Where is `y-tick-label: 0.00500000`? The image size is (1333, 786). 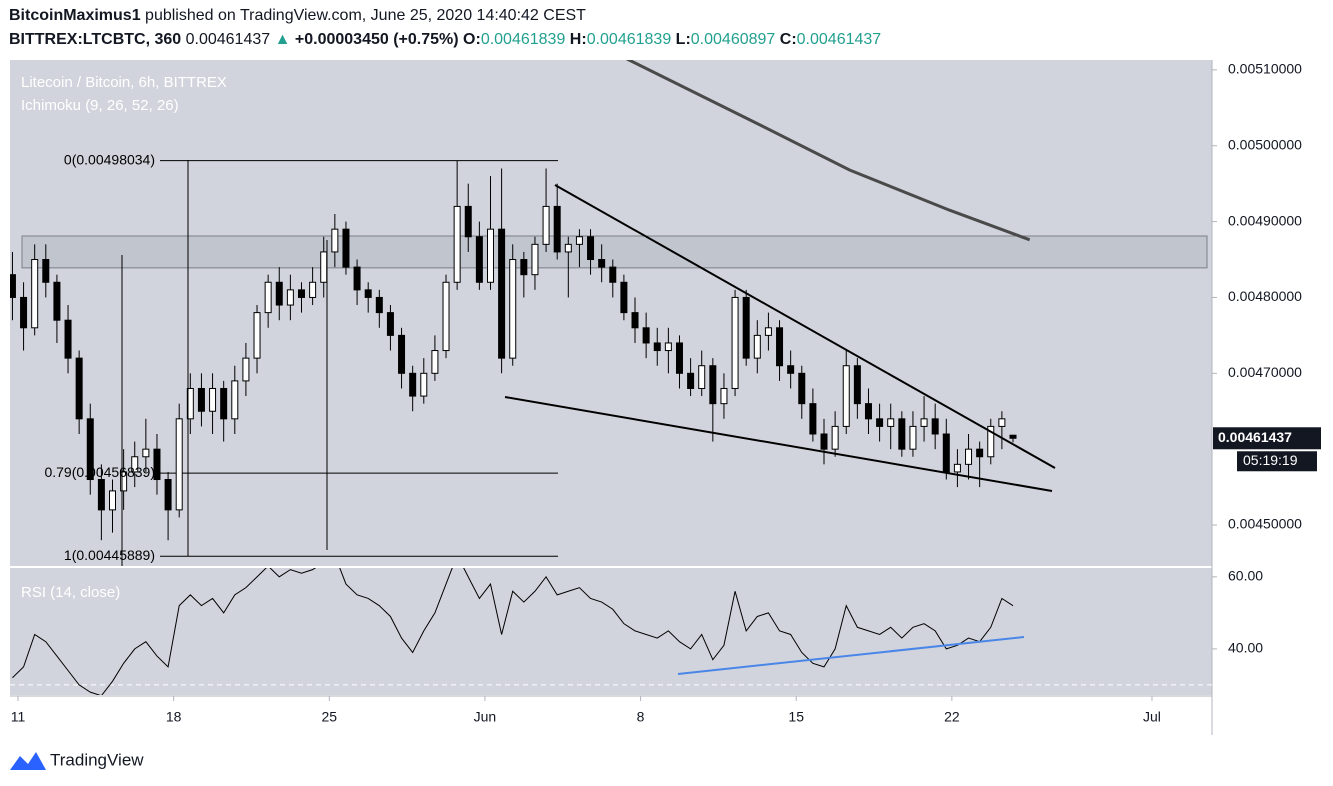 y-tick-label: 0.00500000 is located at coordinates (1265, 144).